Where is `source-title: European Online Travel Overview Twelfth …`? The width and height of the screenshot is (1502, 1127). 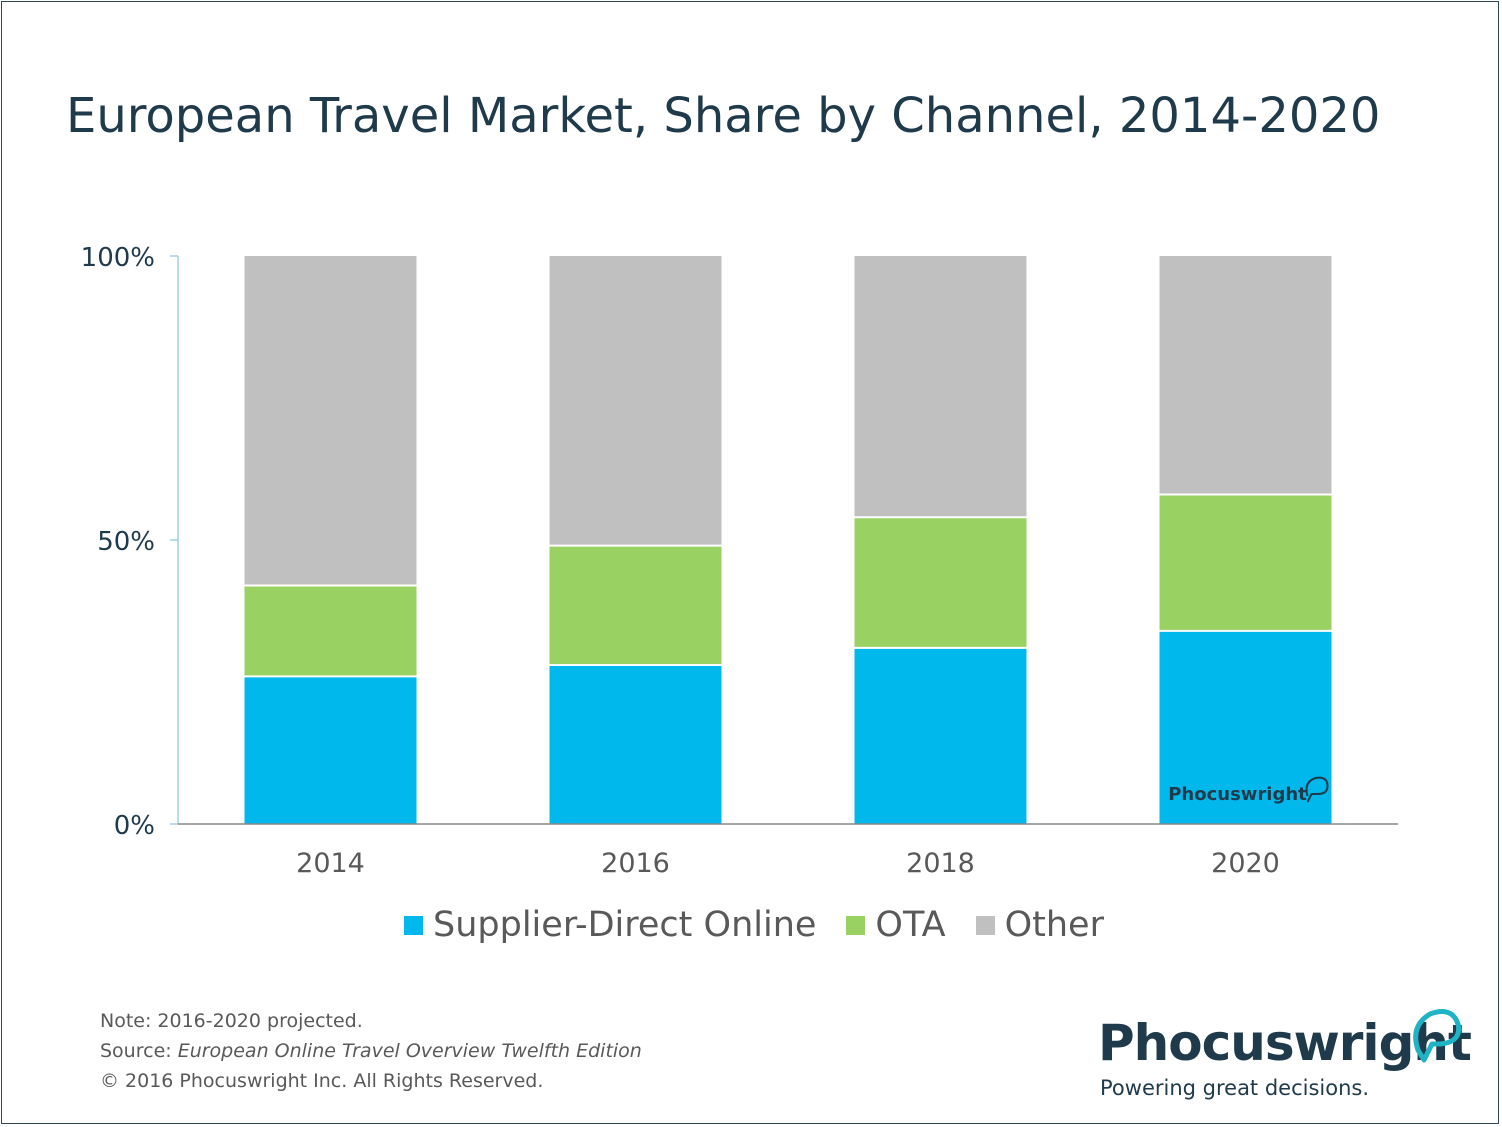
source-title: European Online Travel Overview Twelfth … is located at coordinates (409, 1051).